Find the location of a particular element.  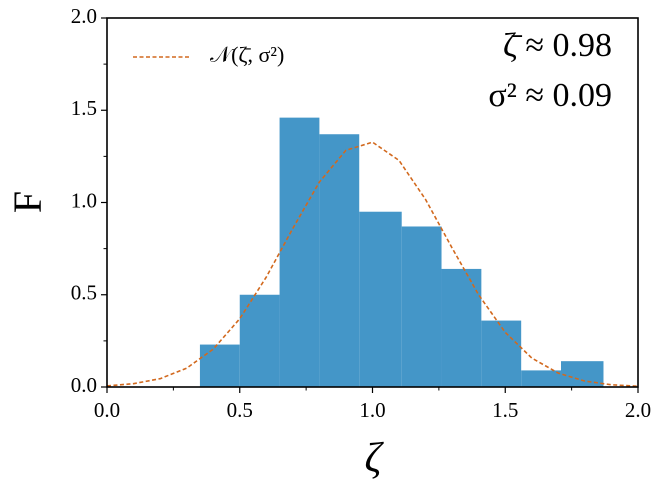

x-tick-label: 0.0 is located at coordinates (107, 410).